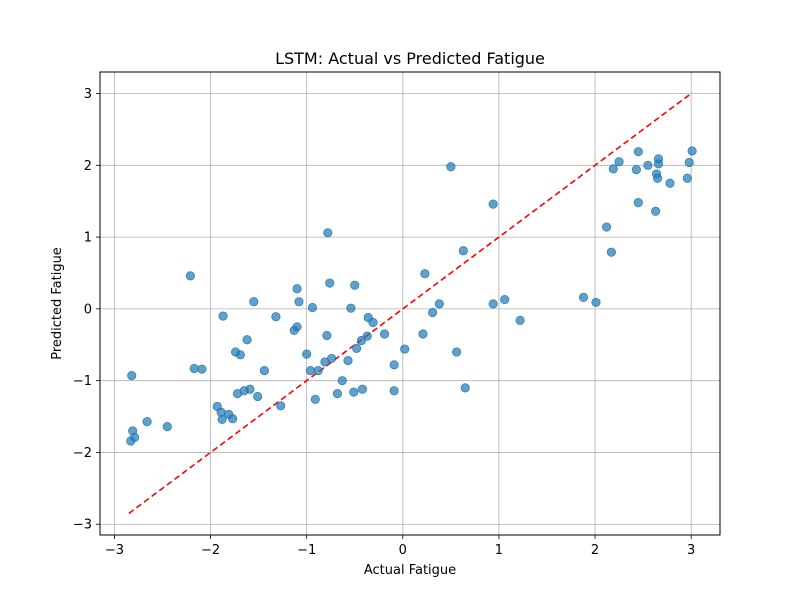  What do you see at coordinates (306, 550) in the screenshot?
I see `x-tick-label: −1` at bounding box center [306, 550].